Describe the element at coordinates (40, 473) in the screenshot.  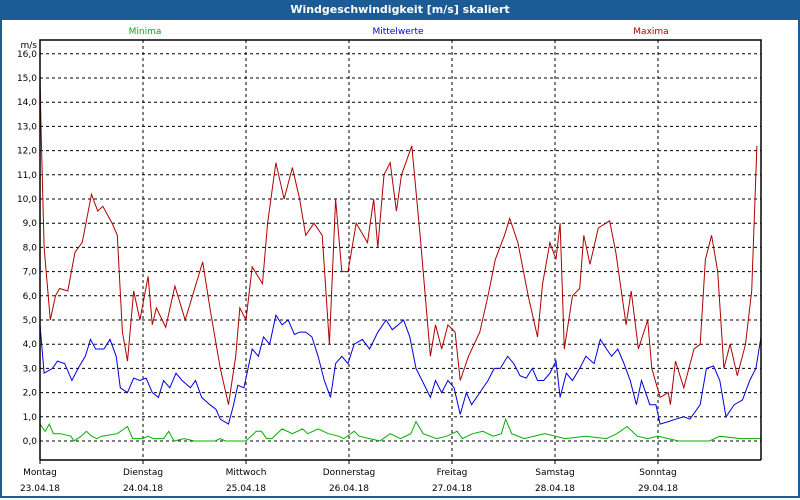
I see `day-name-label: Montag` at that location.